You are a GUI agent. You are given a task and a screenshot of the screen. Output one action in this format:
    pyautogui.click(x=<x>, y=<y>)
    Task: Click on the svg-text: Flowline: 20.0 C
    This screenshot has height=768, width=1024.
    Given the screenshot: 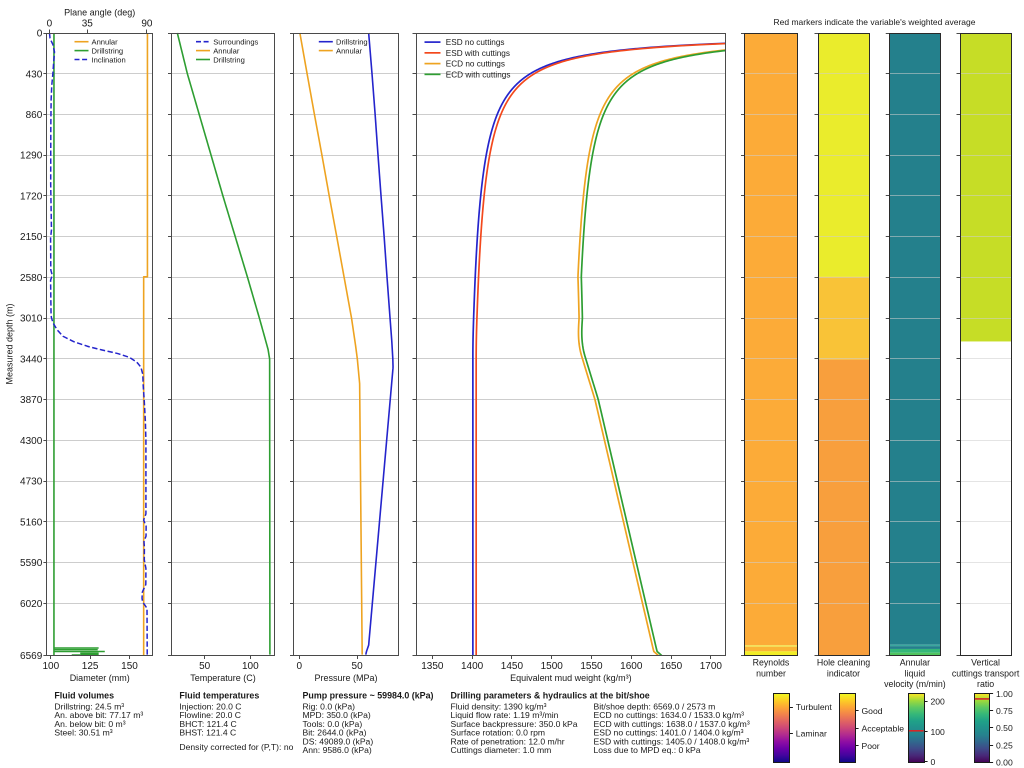 What is the action you would take?
    pyautogui.click(x=210, y=715)
    